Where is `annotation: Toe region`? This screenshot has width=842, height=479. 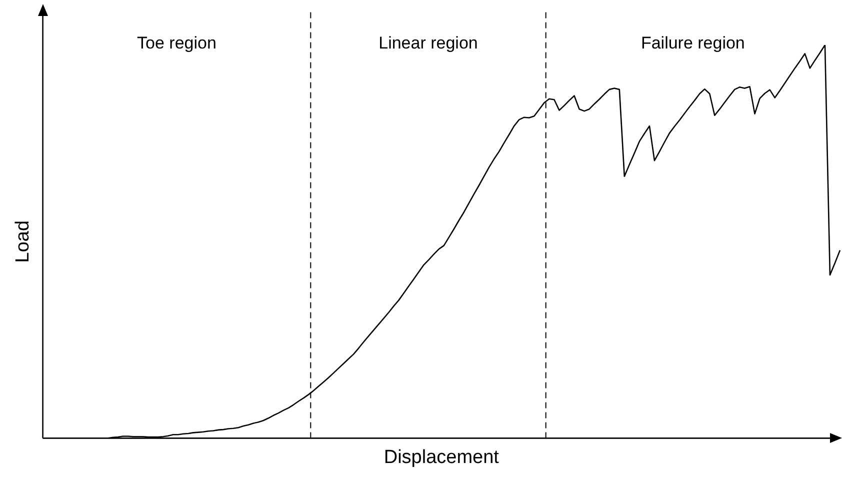 annotation: Toe region is located at coordinates (176, 43).